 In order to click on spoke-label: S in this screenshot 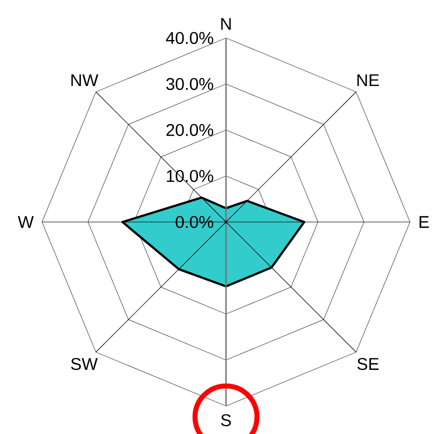, I will do `click(226, 420)`.